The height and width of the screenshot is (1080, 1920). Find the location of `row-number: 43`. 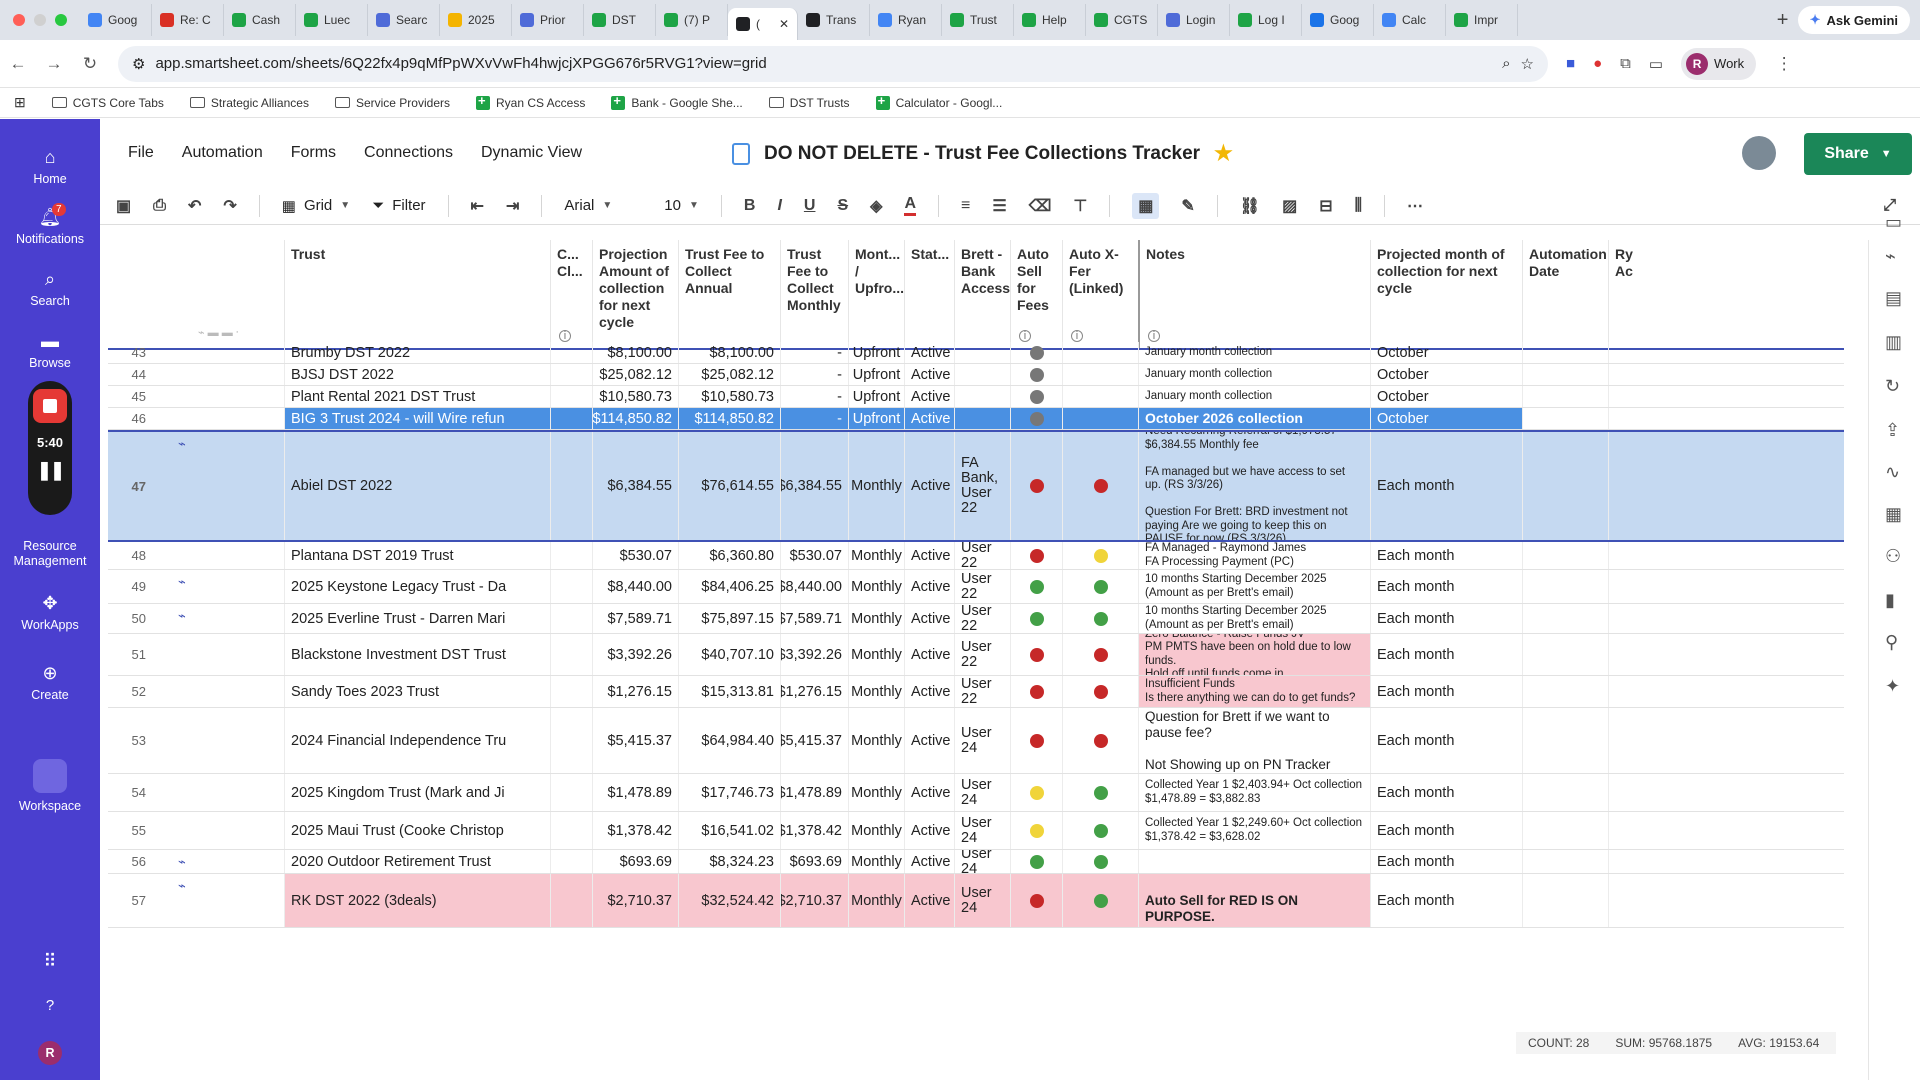

row-number: 43 is located at coordinates (138, 352).